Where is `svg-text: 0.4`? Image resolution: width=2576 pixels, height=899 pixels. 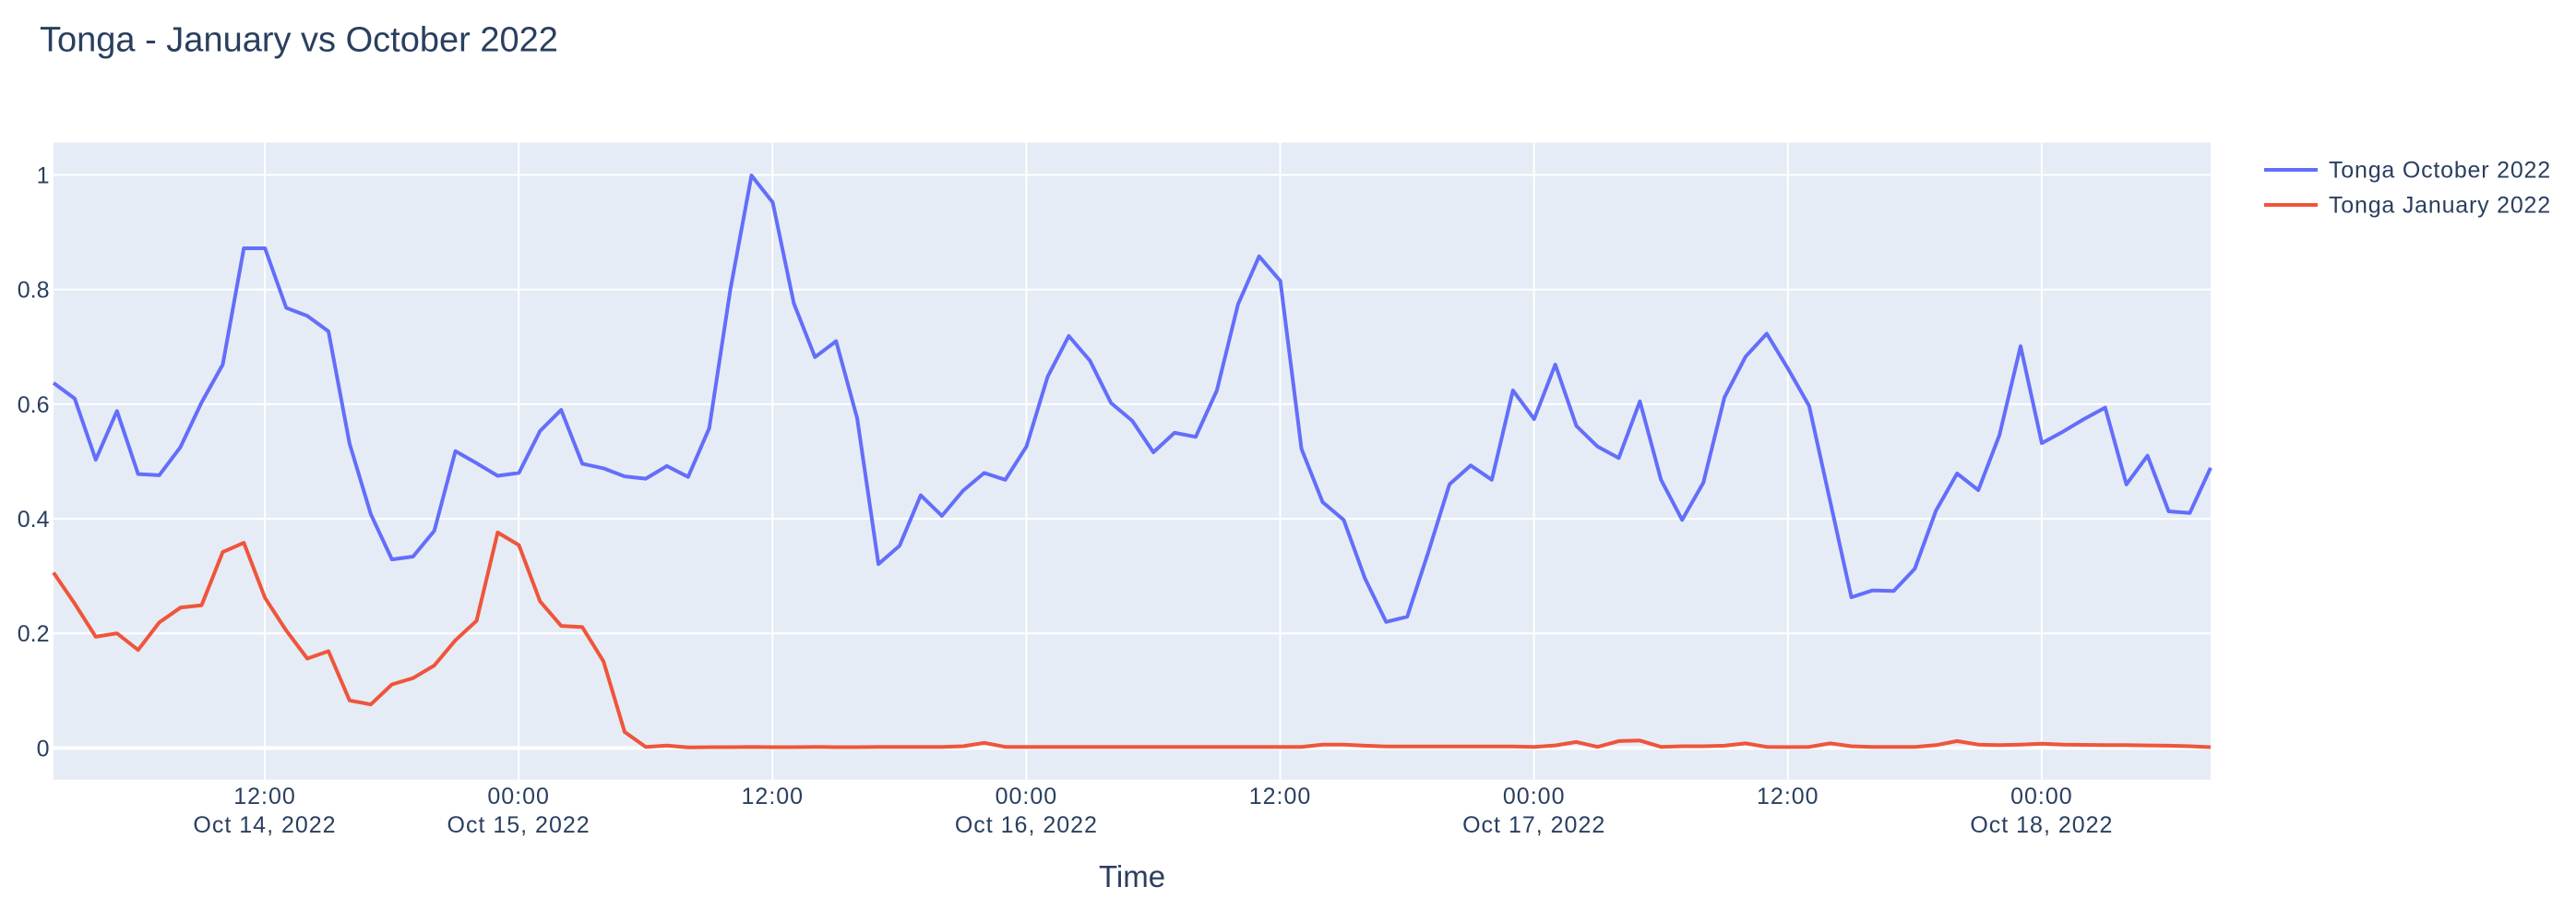
svg-text: 0.4 is located at coordinates (34, 520).